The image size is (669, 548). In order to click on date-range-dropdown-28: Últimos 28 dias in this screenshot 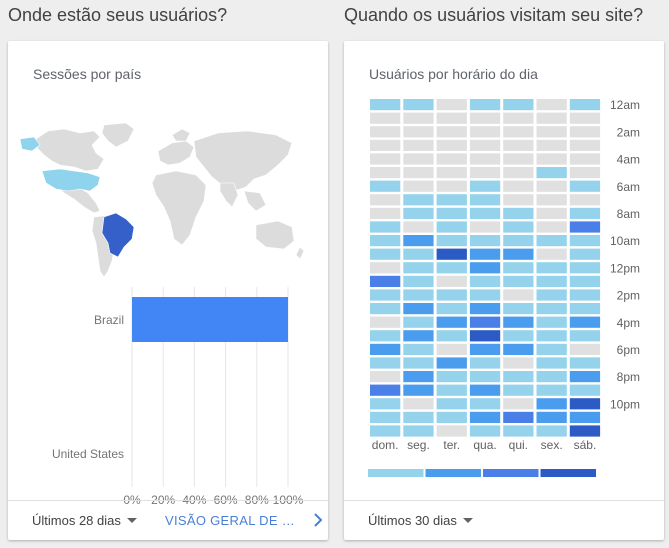, I will do `click(84, 520)`.